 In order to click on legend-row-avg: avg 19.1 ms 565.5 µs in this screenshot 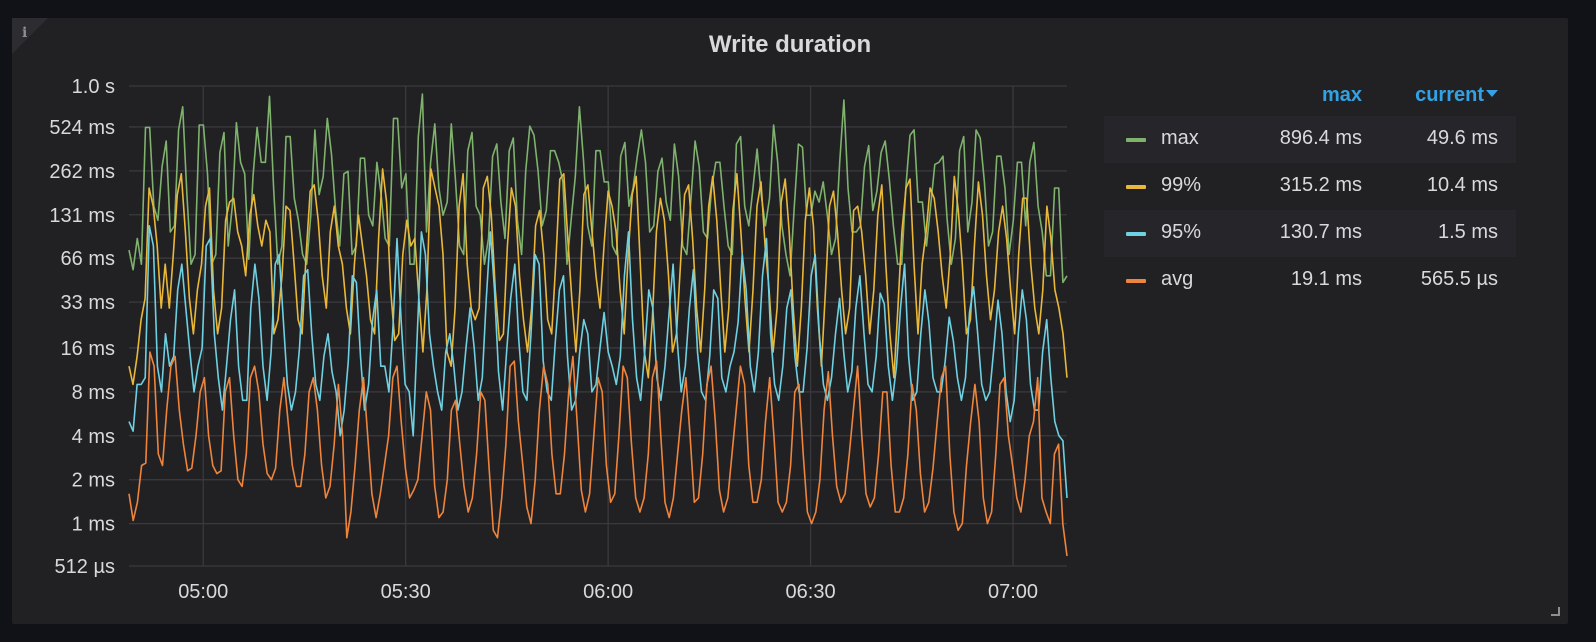, I will do `click(1310, 280)`.